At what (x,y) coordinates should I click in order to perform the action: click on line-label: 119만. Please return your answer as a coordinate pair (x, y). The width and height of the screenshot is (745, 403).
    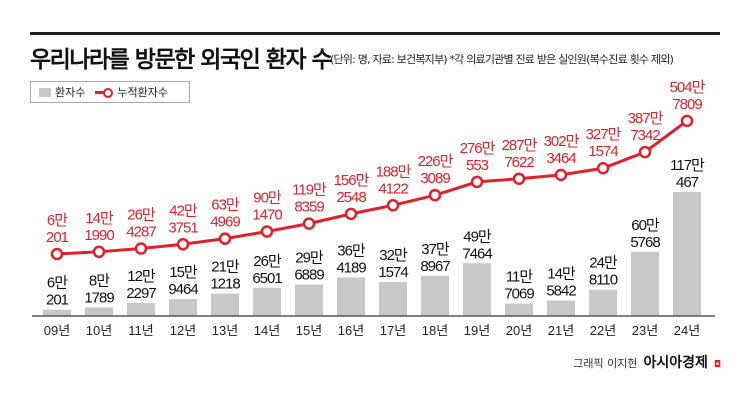
    Looking at the image, I should click on (309, 190).